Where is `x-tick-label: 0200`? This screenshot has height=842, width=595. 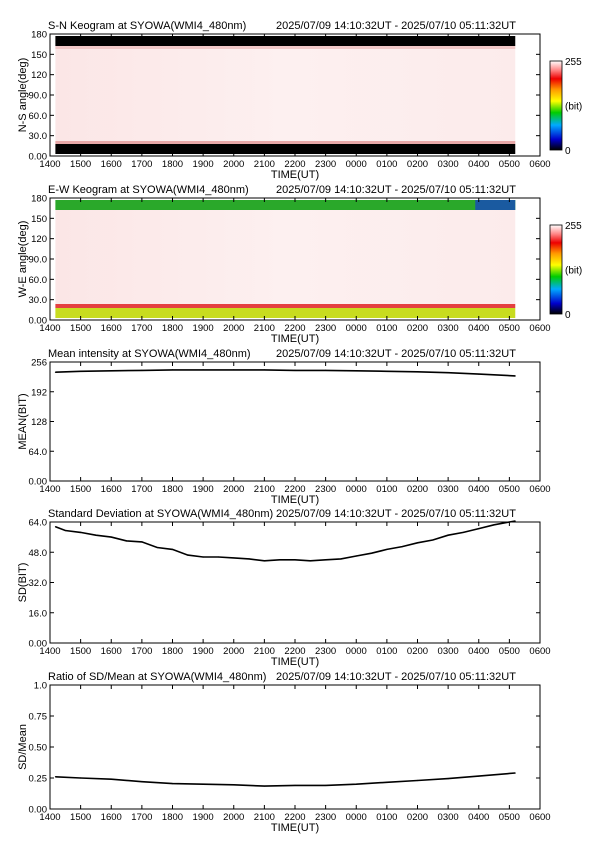
x-tick-label: 0200 is located at coordinates (417, 164).